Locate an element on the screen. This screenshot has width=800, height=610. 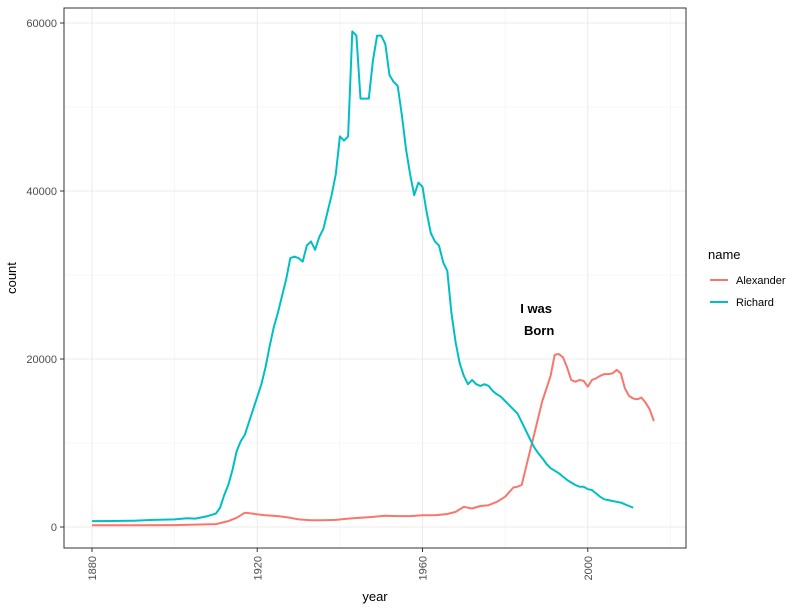
legend: name Alexander Richard is located at coordinates (747, 278).